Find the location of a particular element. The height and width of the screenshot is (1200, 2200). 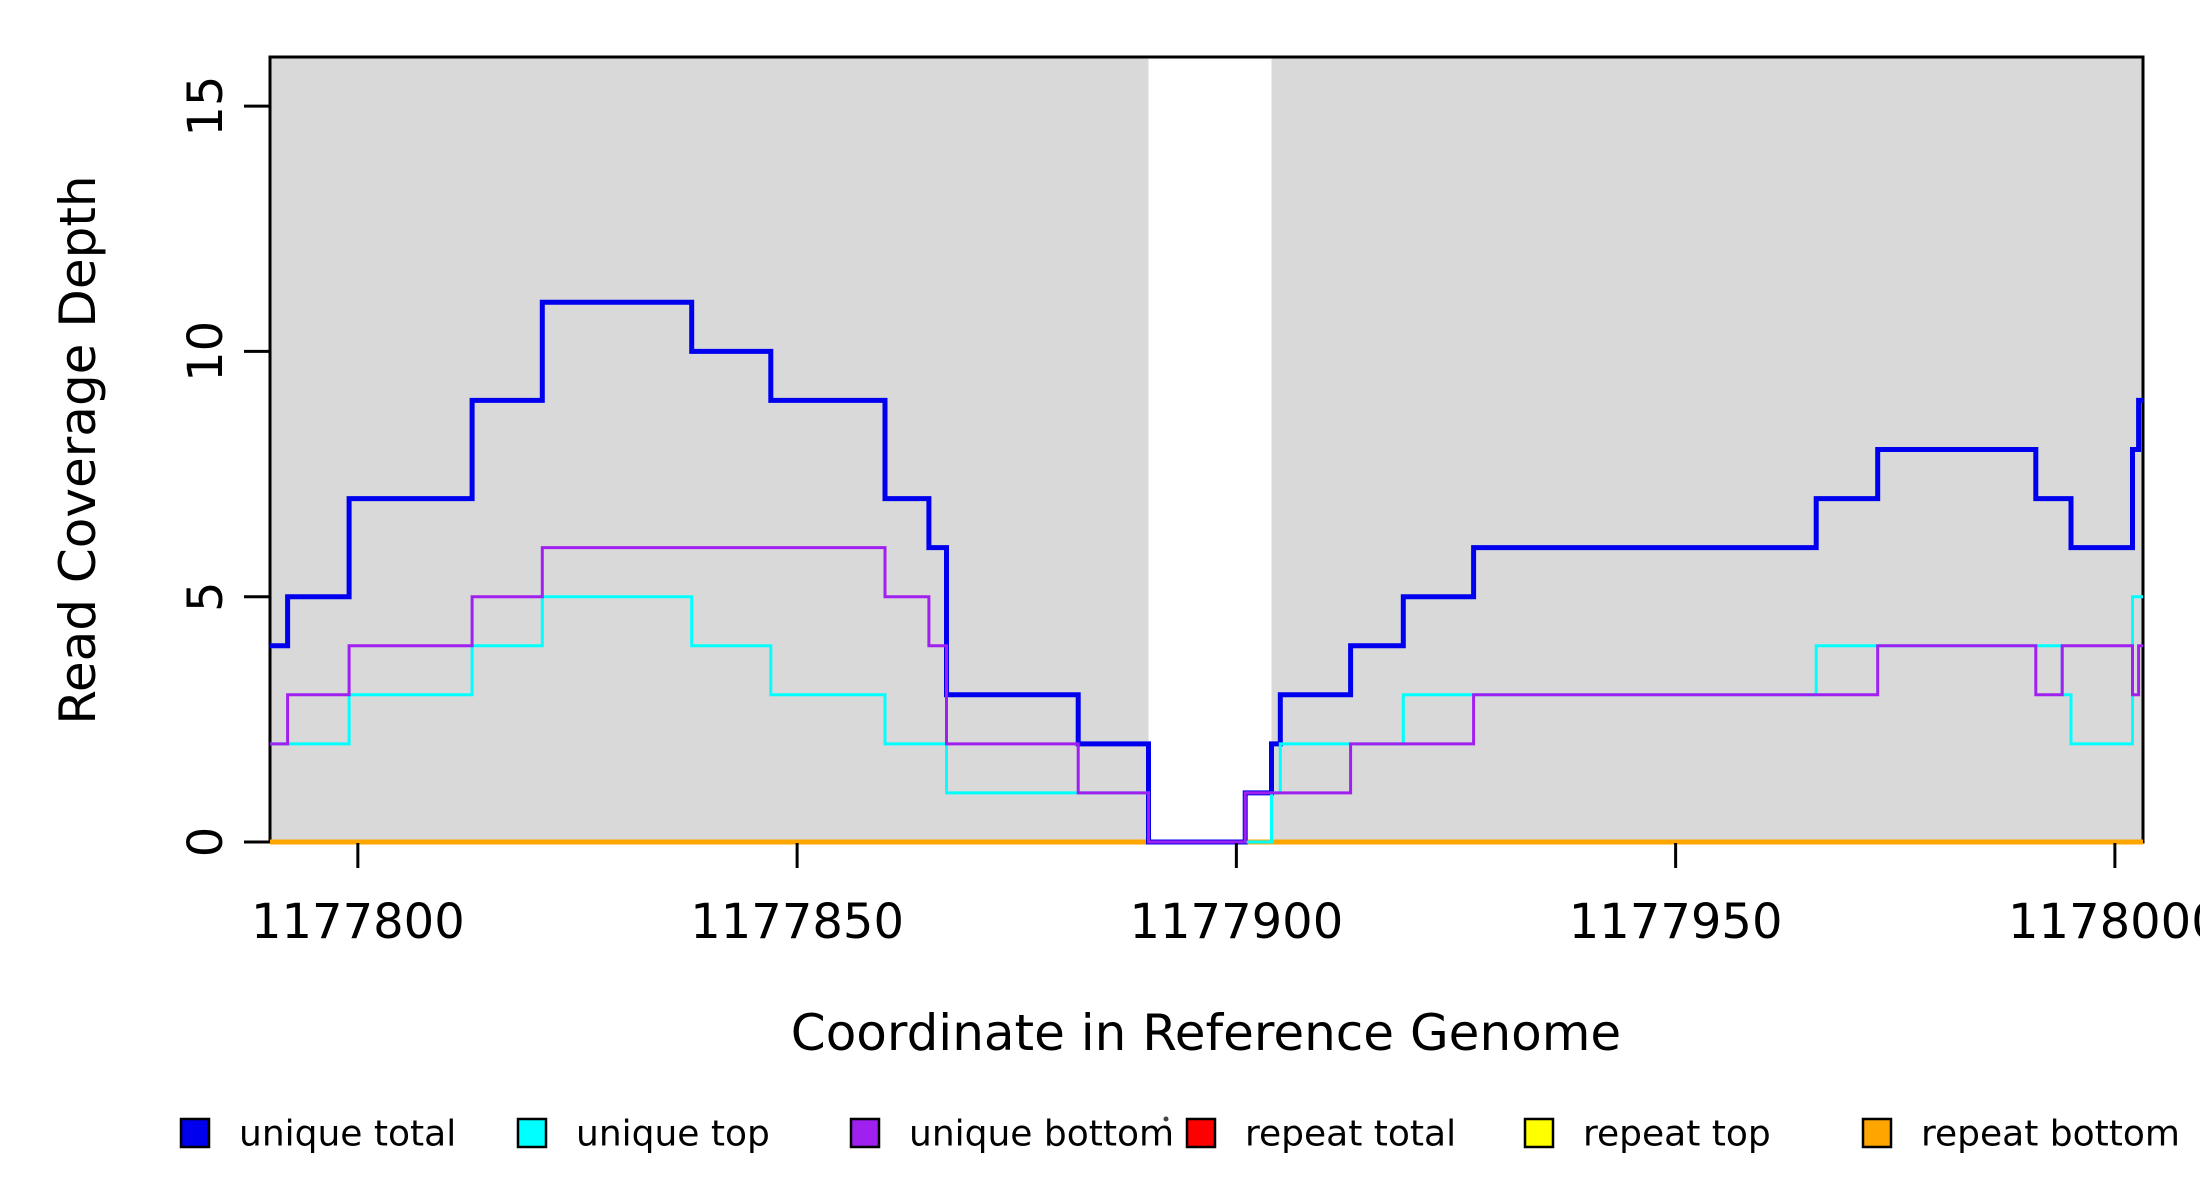

y-axis-title: Read Coverage Depth is located at coordinates (78, 450).